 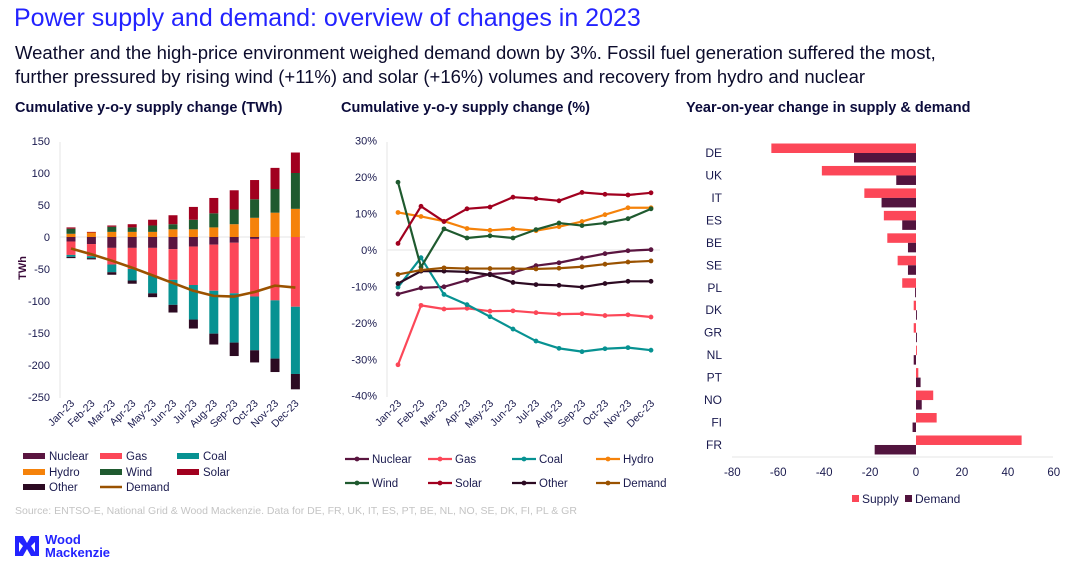 I want to click on chart2-line-wind, so click(x=524, y=225).